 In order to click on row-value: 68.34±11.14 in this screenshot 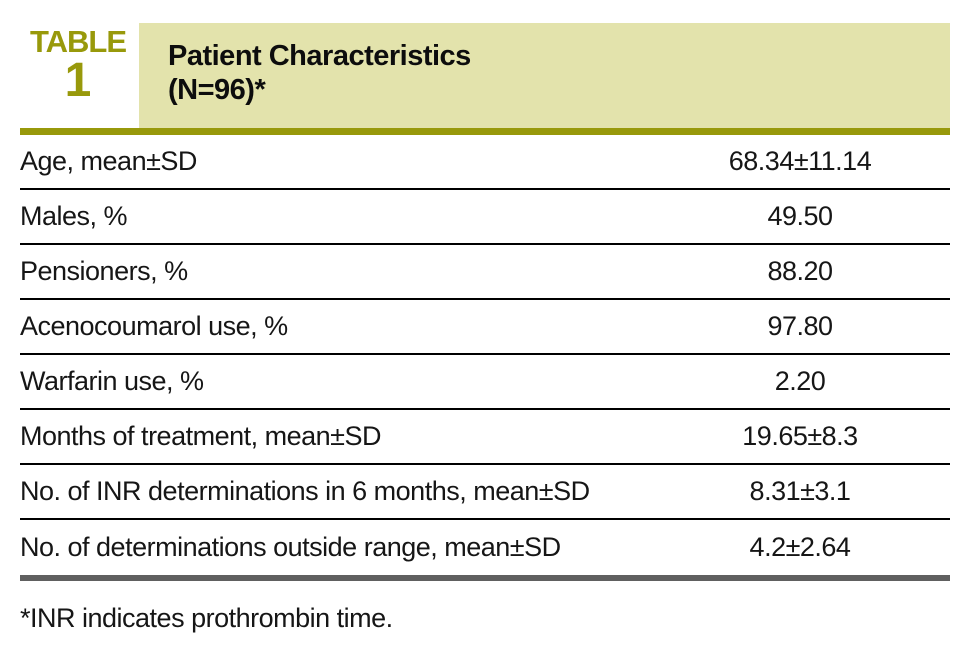, I will do `click(800, 161)`.